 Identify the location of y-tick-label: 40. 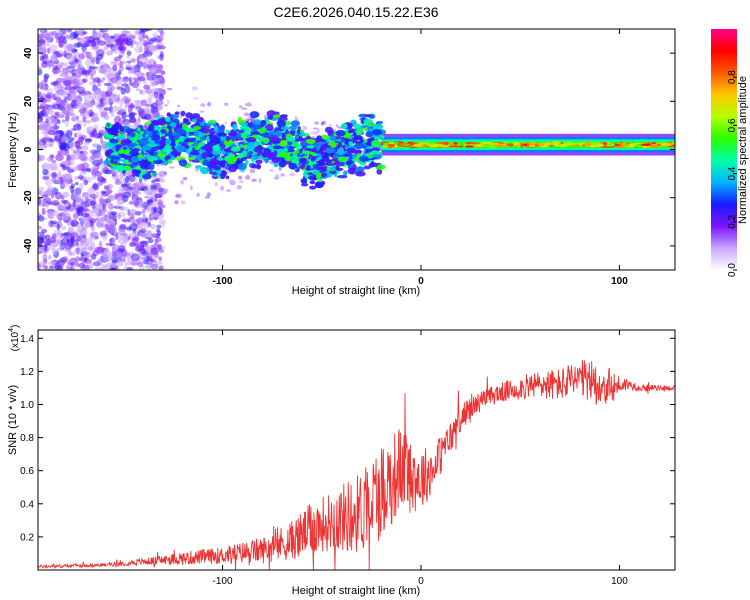
(28, 53).